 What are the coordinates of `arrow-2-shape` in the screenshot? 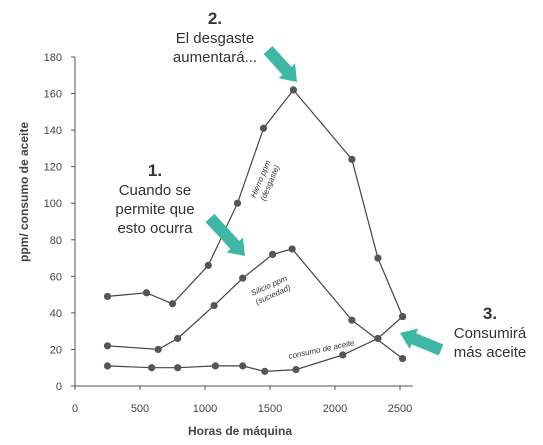 It's located at (280, 63).